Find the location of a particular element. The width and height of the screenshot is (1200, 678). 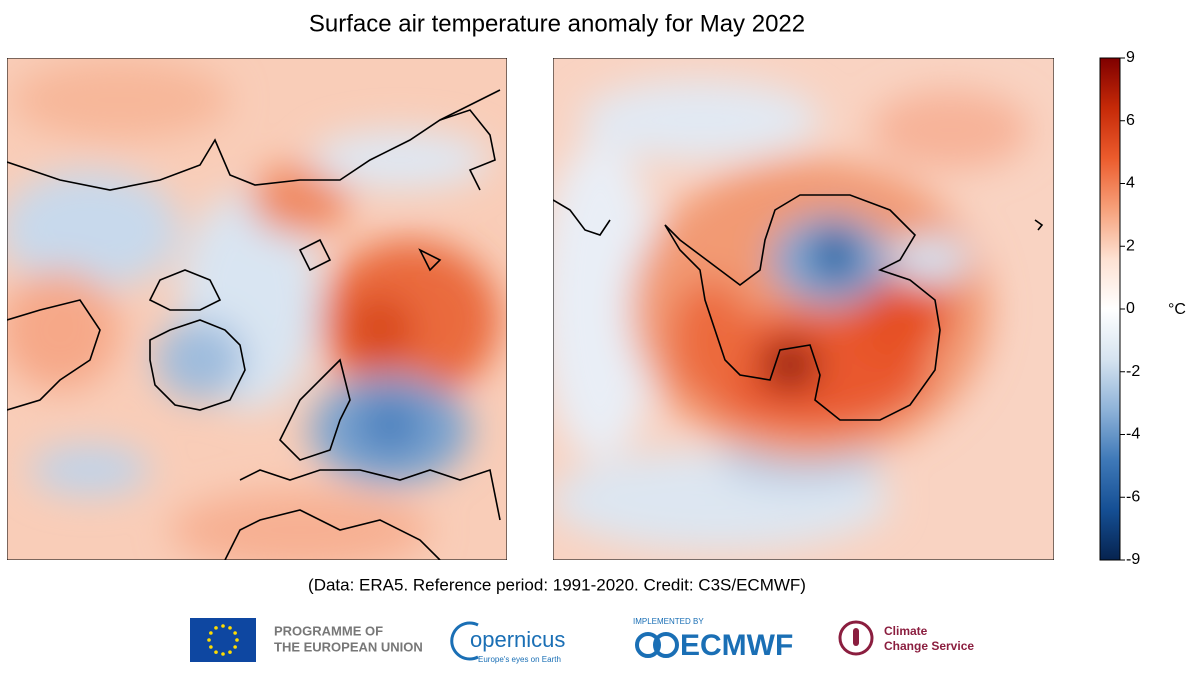

c3s-text: Change Service is located at coordinates (929, 646).